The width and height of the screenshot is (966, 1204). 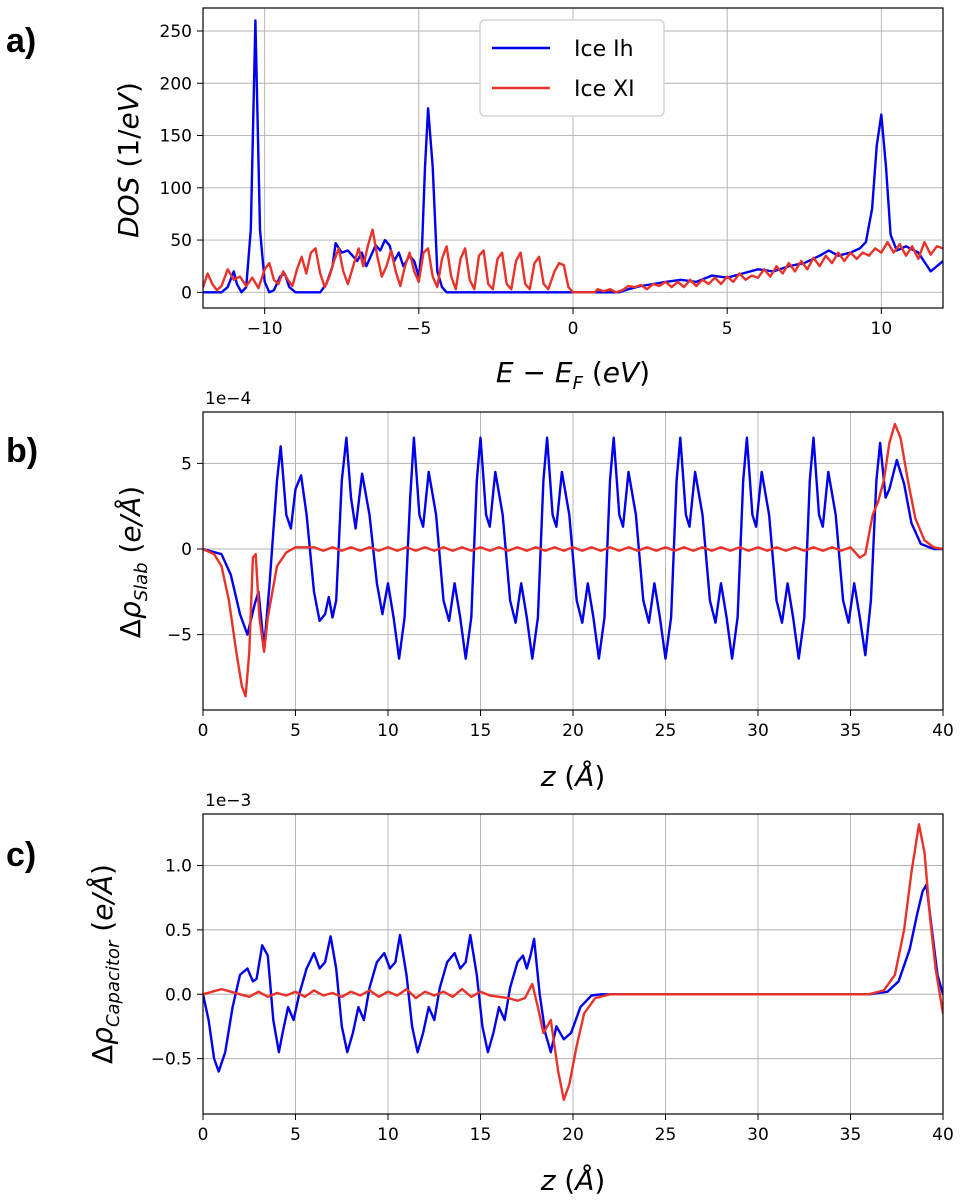 What do you see at coordinates (943, 1135) in the screenshot?
I see `panel-c-xtick-label: 40` at bounding box center [943, 1135].